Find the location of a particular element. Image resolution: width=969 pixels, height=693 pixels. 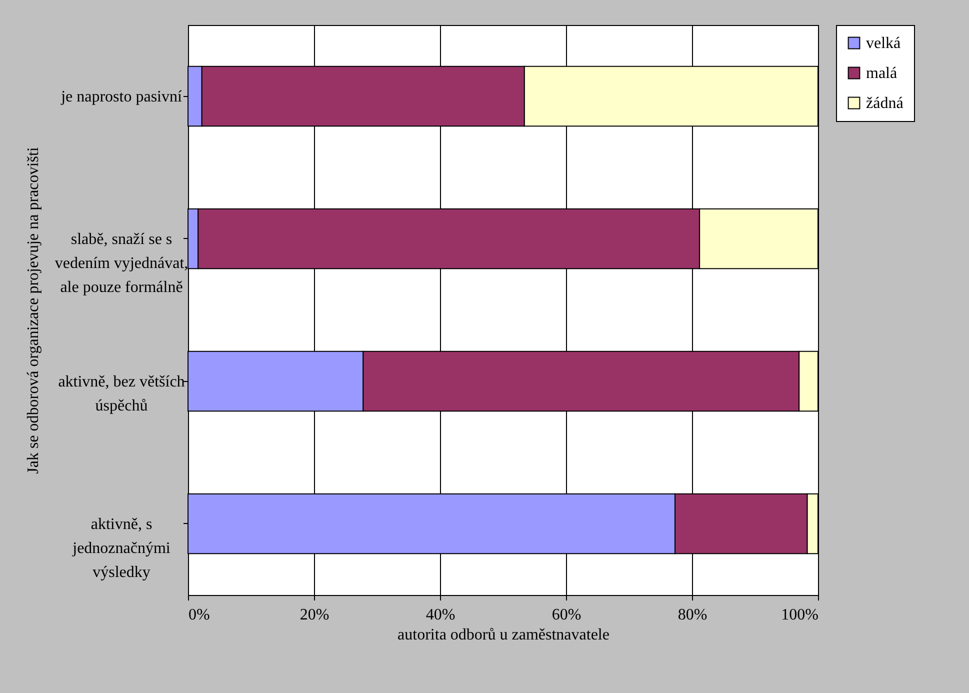

y-tick-label: aktivně, bez větších úspěchů is located at coordinates (121, 393).